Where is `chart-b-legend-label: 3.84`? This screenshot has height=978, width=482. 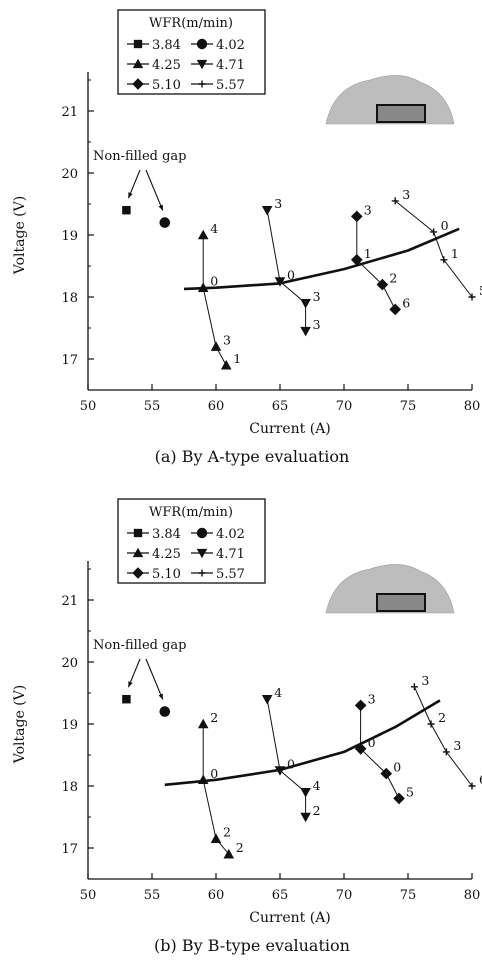 chart-b-legend-label: 3.84 is located at coordinates (166, 534).